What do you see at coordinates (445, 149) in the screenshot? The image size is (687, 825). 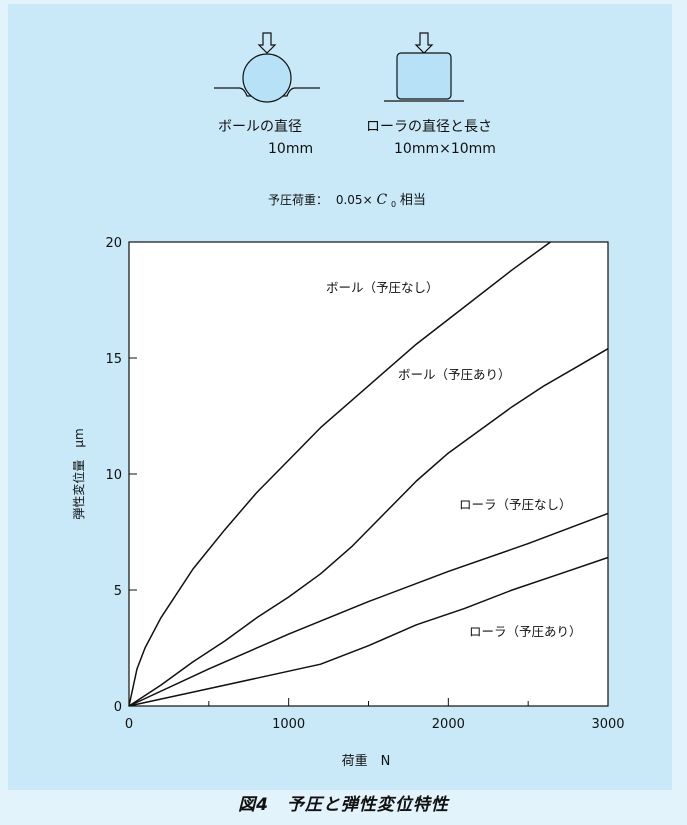 I see `roller-size: 10mm×10mm` at bounding box center [445, 149].